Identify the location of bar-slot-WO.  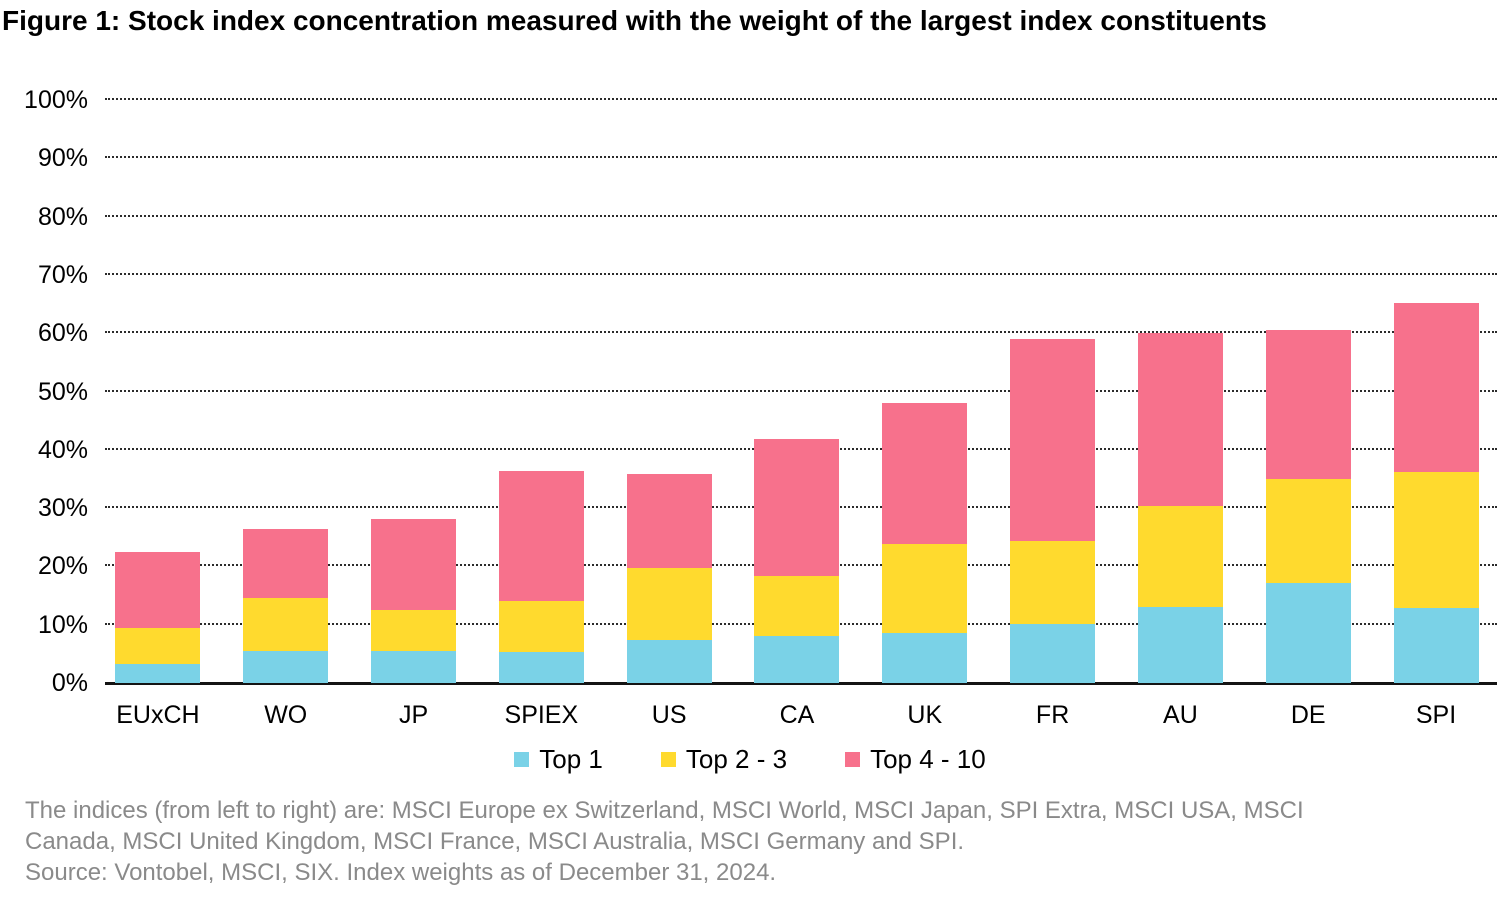
(286, 391).